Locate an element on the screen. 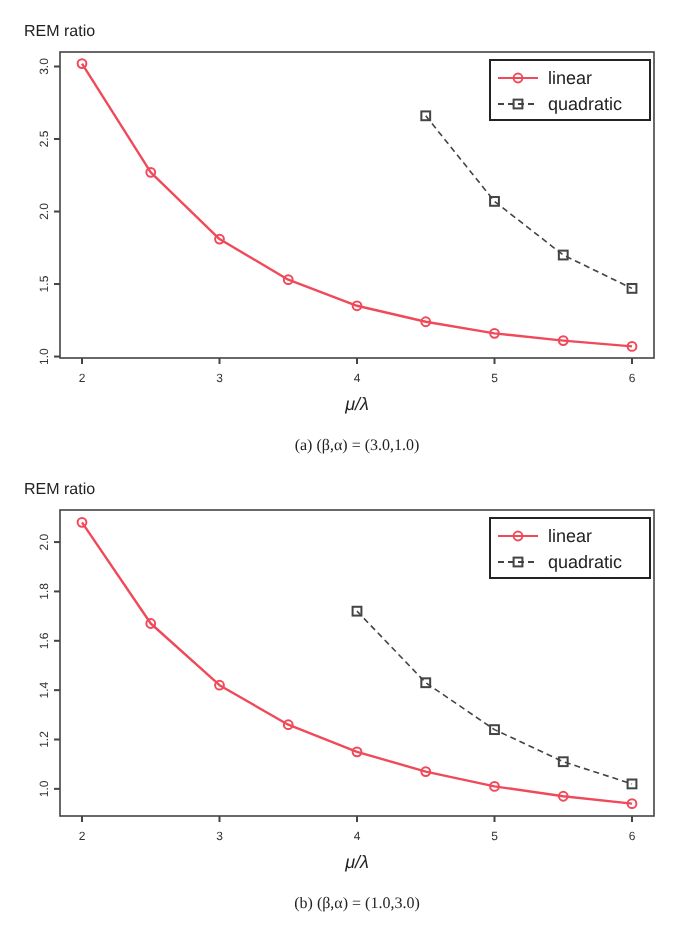 The height and width of the screenshot is (950, 682). text: (b) (β,α) = (1.0,3.0) is located at coordinates (357, 903).